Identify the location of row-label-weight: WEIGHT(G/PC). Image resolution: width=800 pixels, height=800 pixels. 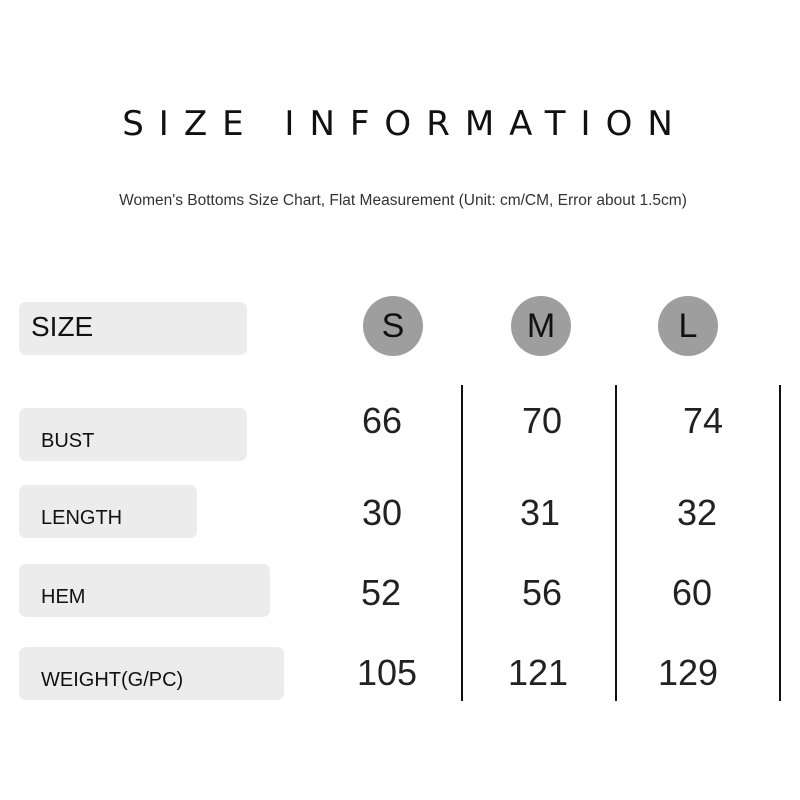
(151, 673).